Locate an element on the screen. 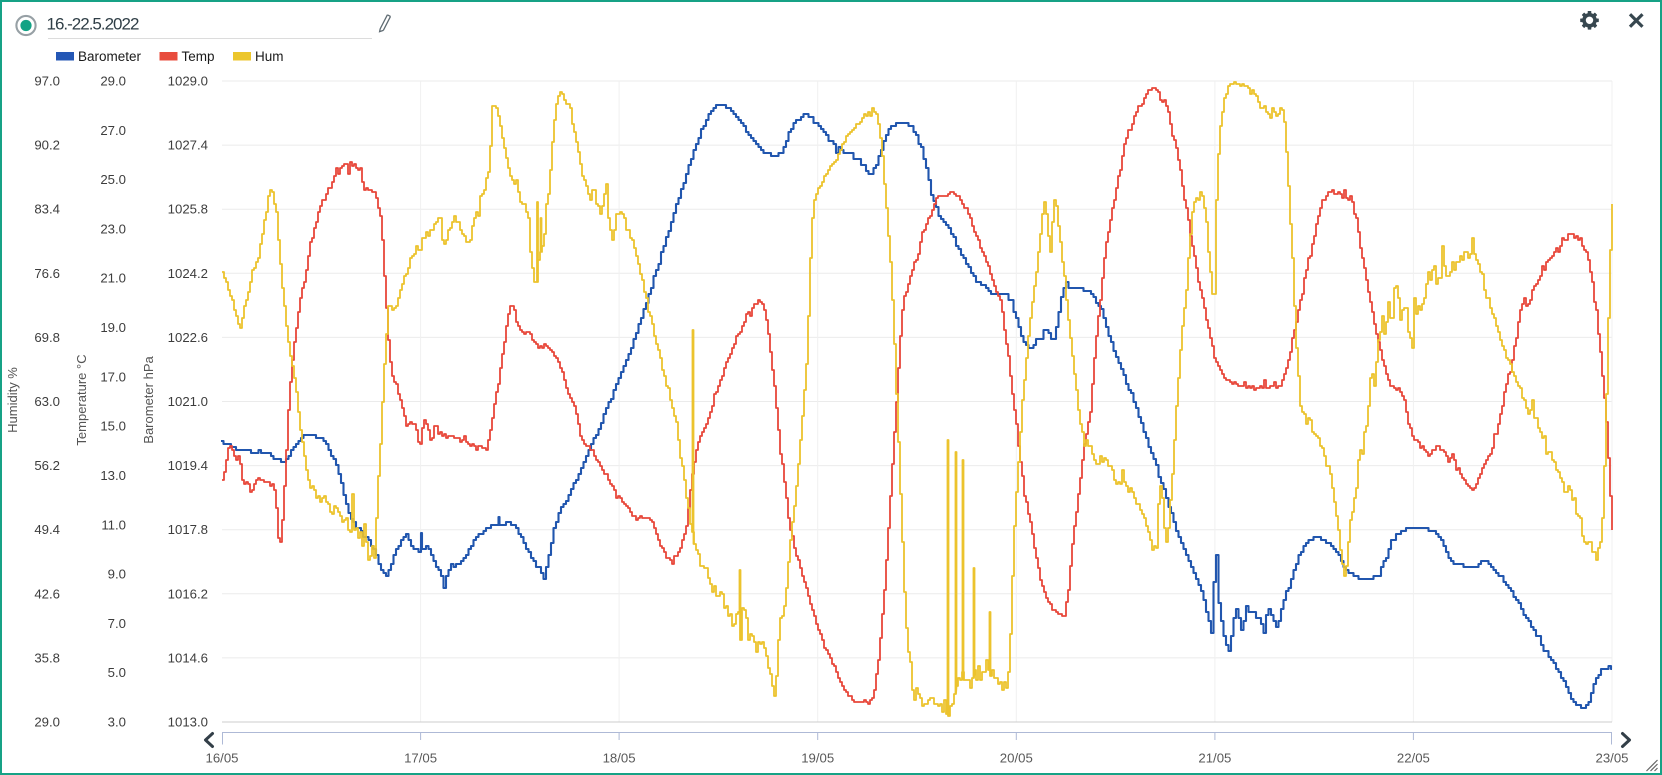 This screenshot has height=775, width=1662. svg-text: 1021.0 is located at coordinates (188, 401).